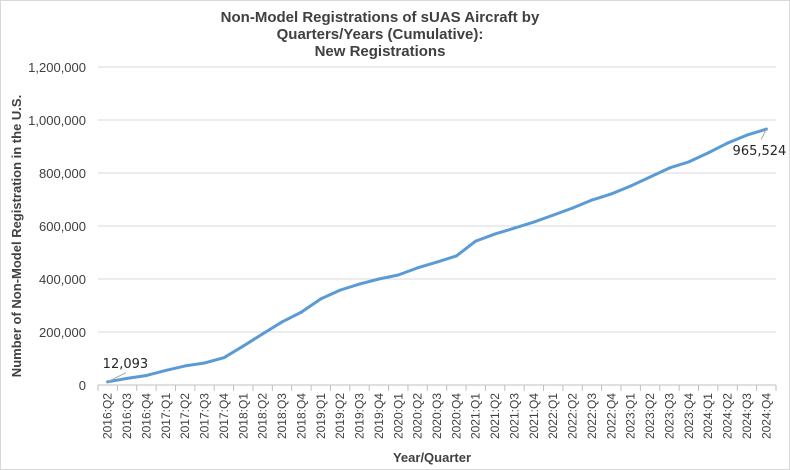 The image size is (790, 470). I want to click on x-tick-label: 2020:Q4, so click(456, 416).